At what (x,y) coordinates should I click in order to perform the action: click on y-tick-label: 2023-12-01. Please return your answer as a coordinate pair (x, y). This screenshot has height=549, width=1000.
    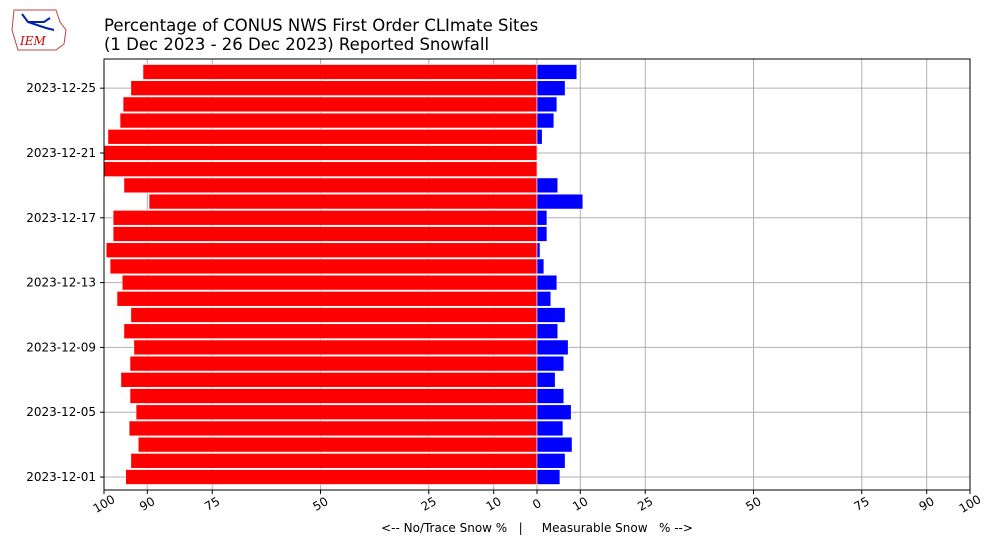
    Looking at the image, I should click on (61, 477).